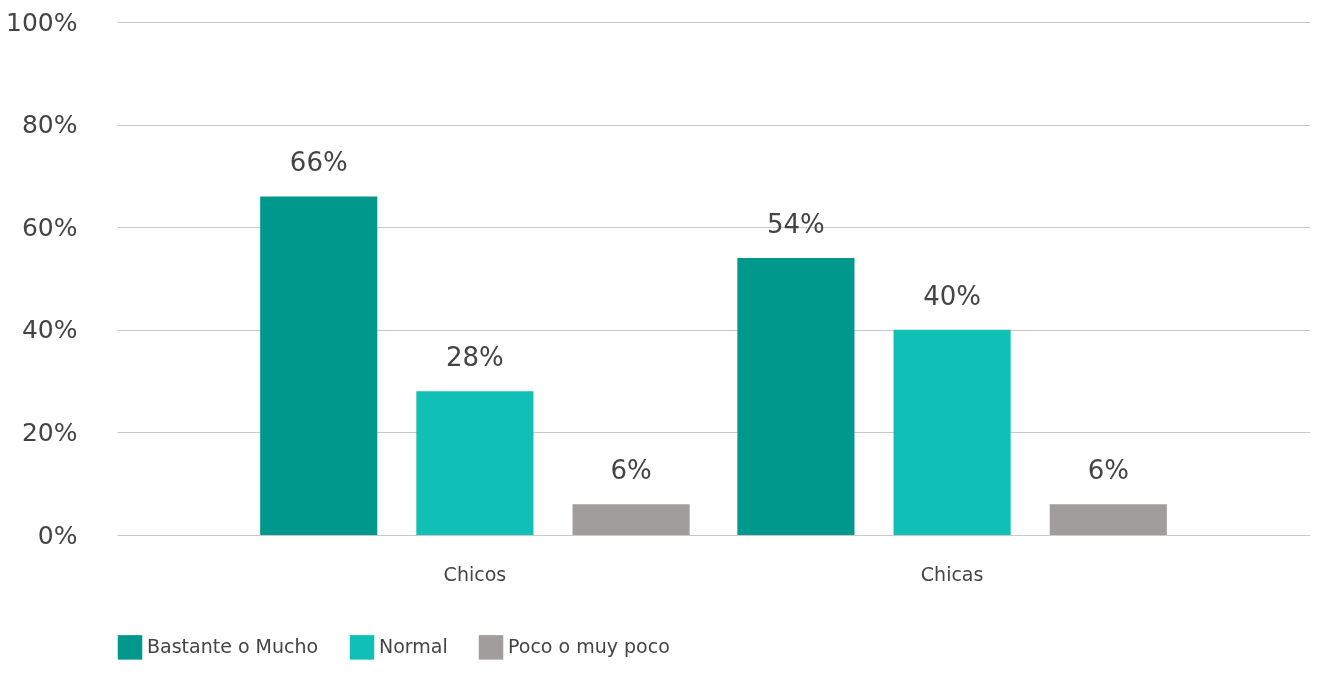 This screenshot has width=1329, height=685. Describe the element at coordinates (42, 22) in the screenshot. I see `y-tick-label: 100%` at that location.